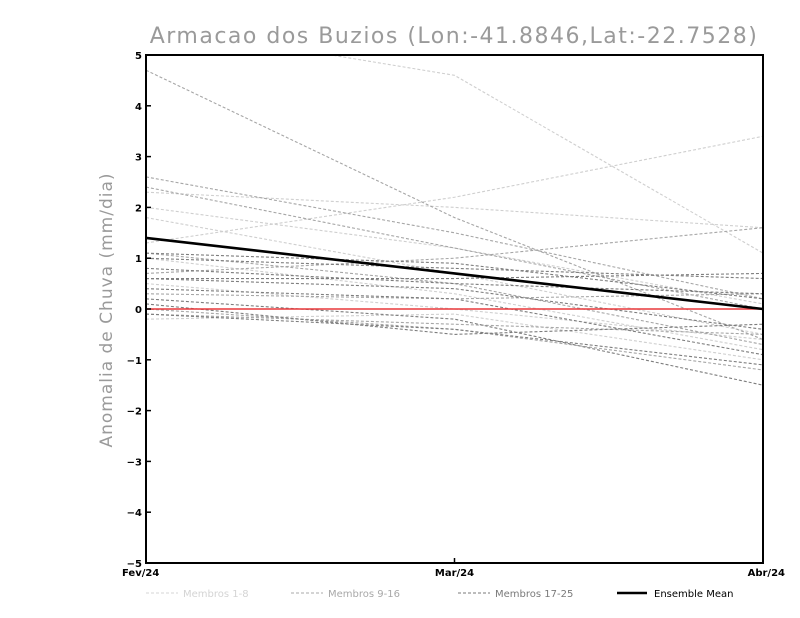 The image size is (800, 618). Describe the element at coordinates (134, 564) in the screenshot. I see `y-tick-label: −5` at that location.